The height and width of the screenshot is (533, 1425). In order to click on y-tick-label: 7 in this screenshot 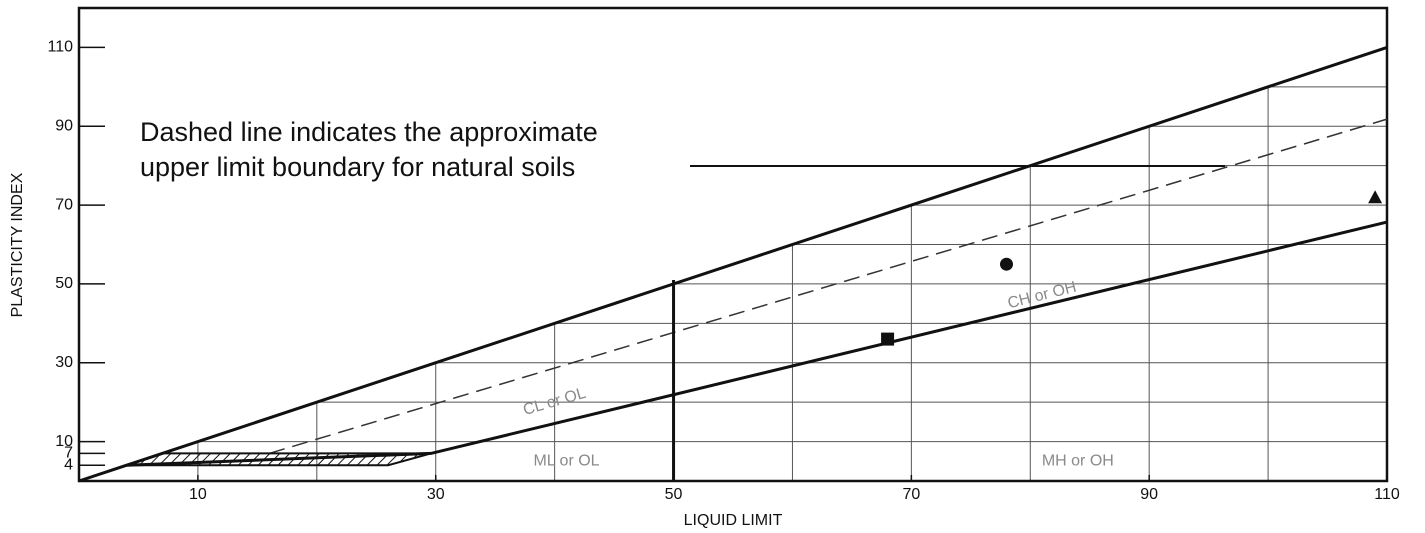, I will do `click(68, 453)`.